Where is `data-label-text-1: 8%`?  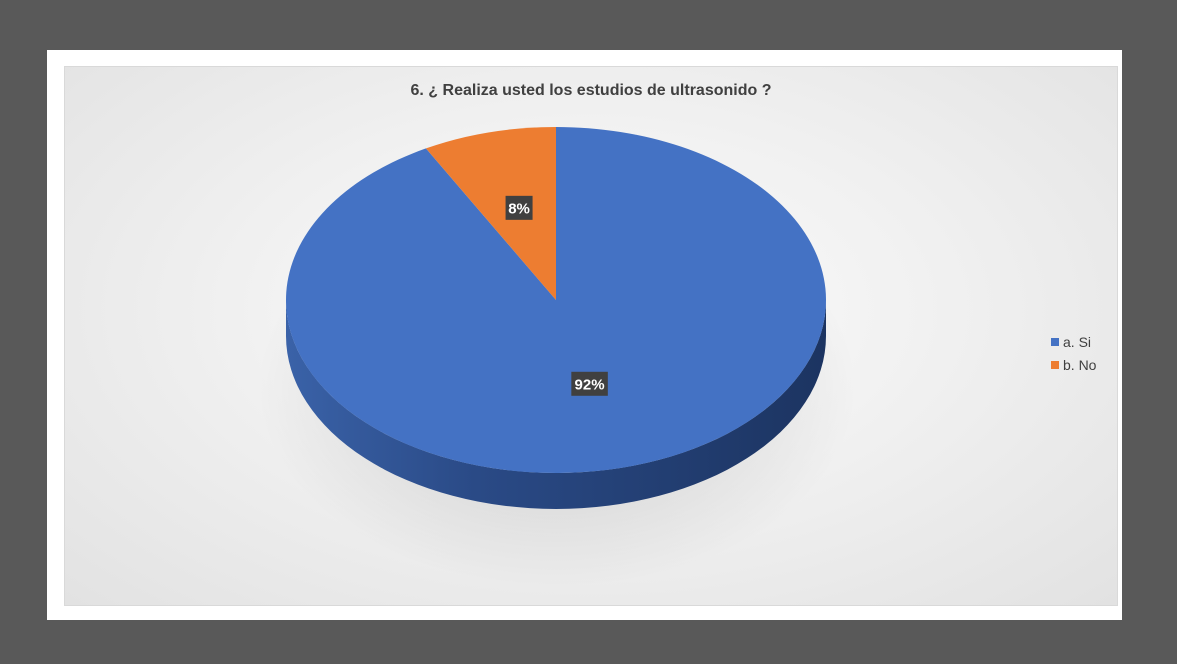
data-label-text-1: 8% is located at coordinates (519, 208).